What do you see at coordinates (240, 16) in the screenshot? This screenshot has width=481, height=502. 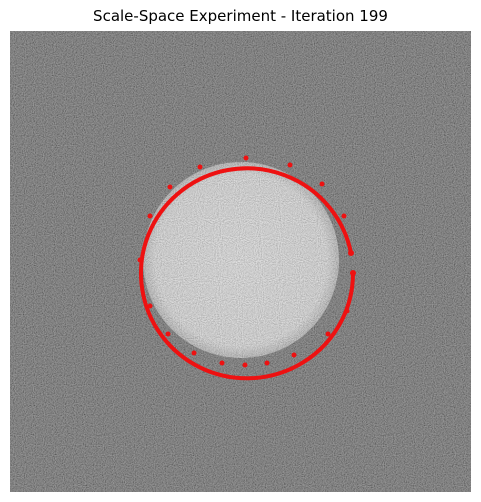 I see `figure-title: Scale-Space Experiment - Iteration 199` at bounding box center [240, 16].